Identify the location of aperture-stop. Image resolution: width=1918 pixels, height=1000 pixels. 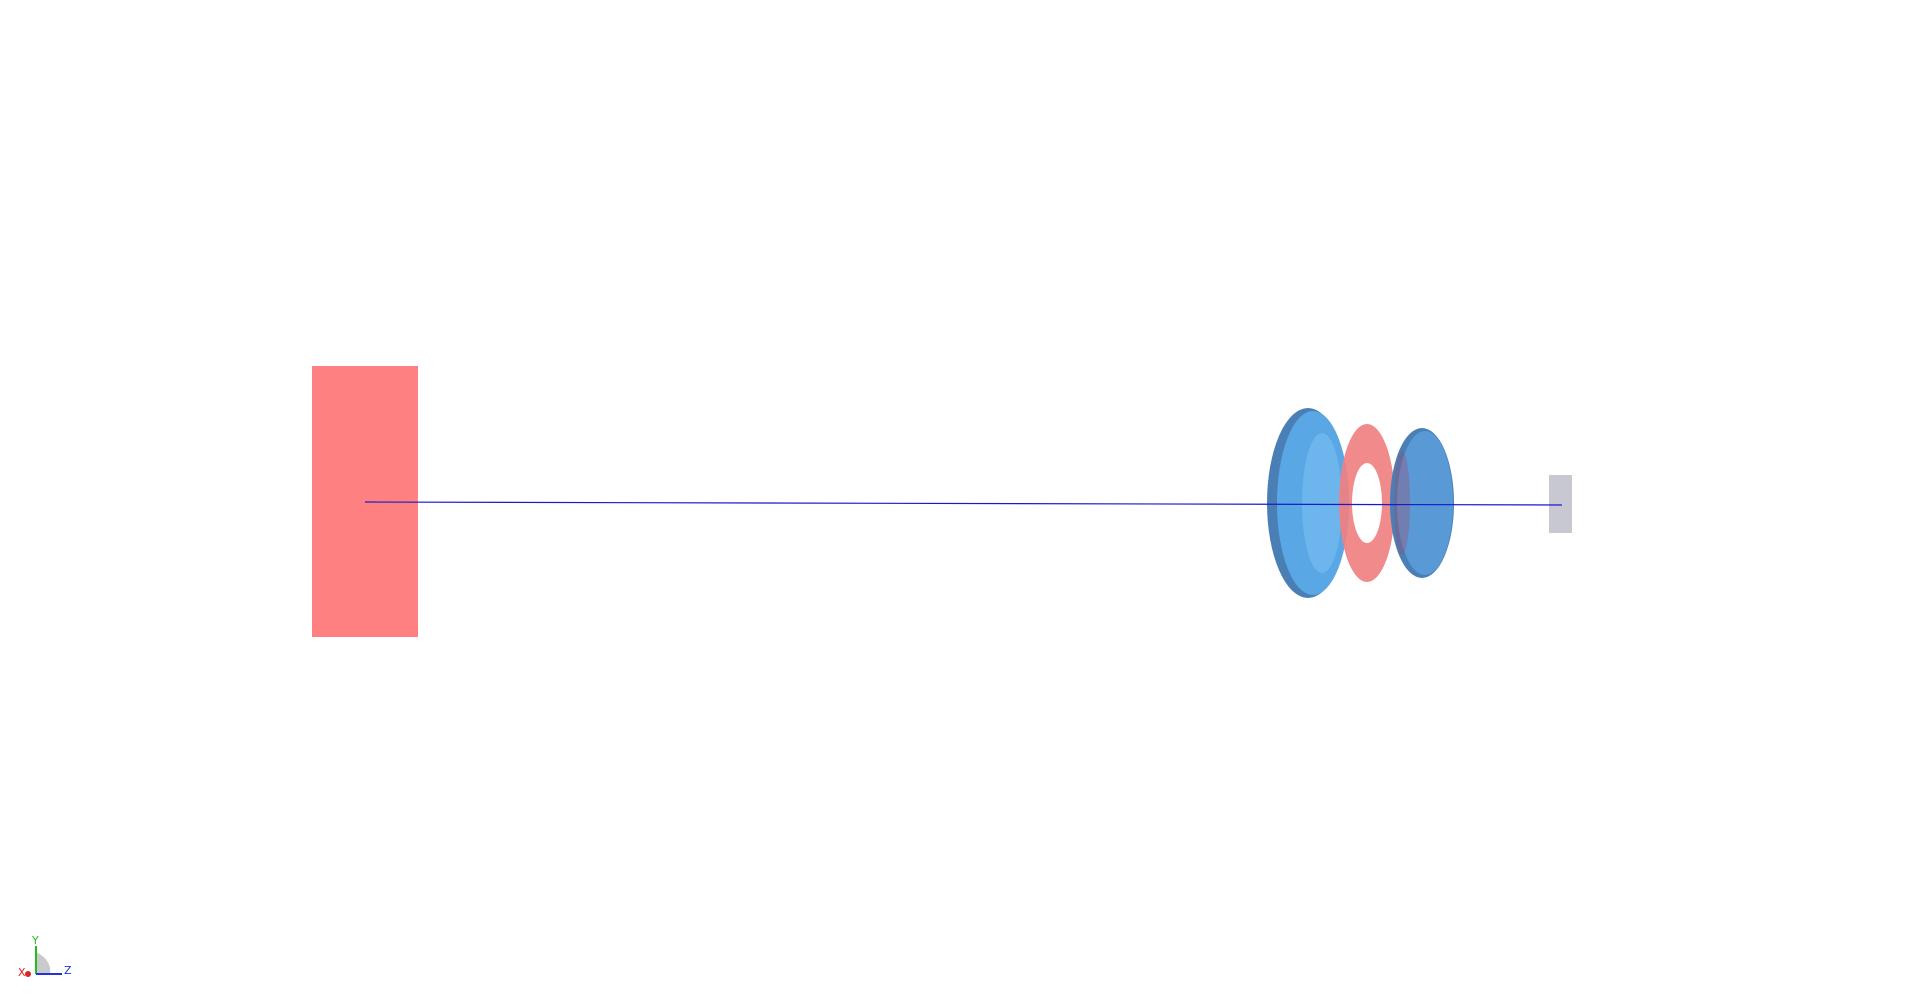
(1367, 503).